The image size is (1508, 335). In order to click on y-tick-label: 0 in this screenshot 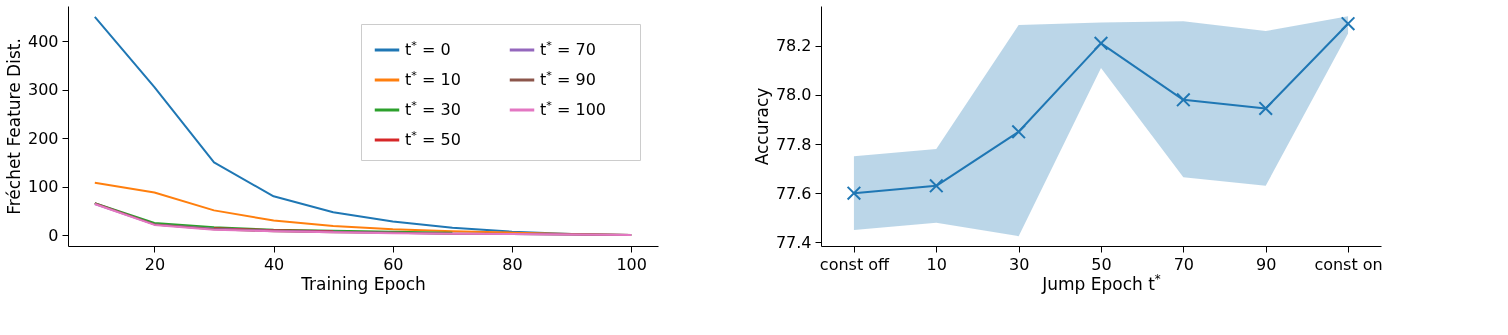, I will do `click(53, 235)`.